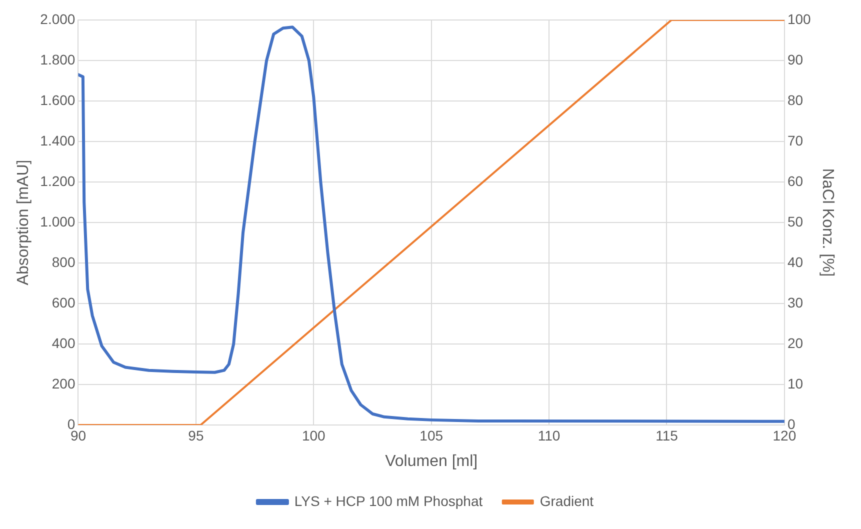  What do you see at coordinates (58, 180) in the screenshot?
I see `y-tick-label: 1.200` at bounding box center [58, 180].